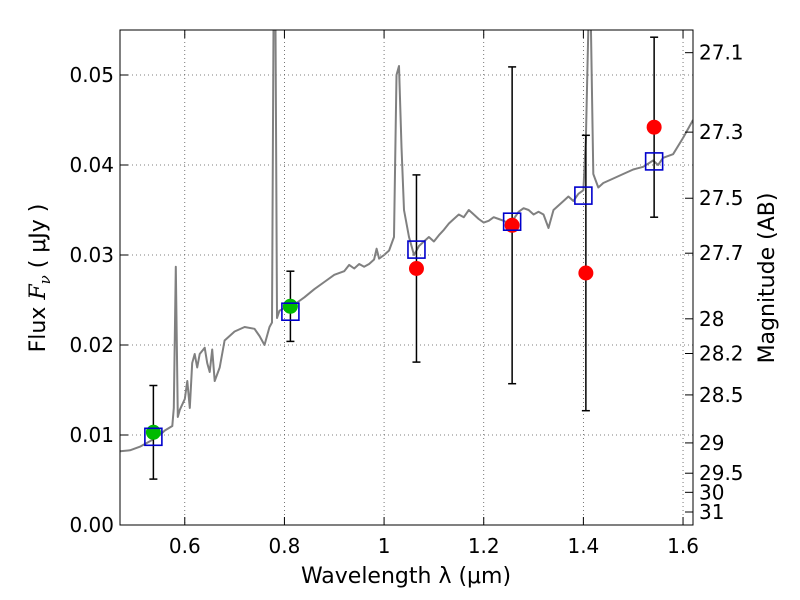 The image size is (800, 600). Describe the element at coordinates (767, 278) in the screenshot. I see `magnitude-axis-label: Magnitude (AB)` at that location.